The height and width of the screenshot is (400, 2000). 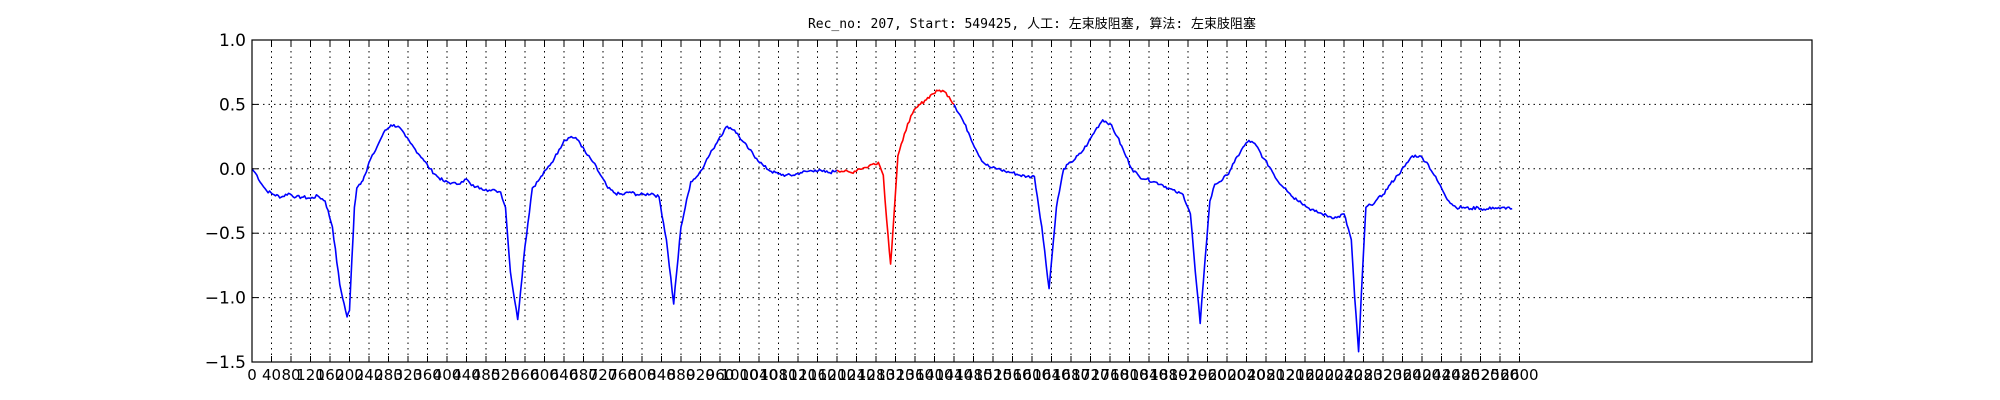 What do you see at coordinates (934, 375) in the screenshot?
I see `x-tick-label: 1400` at bounding box center [934, 375].